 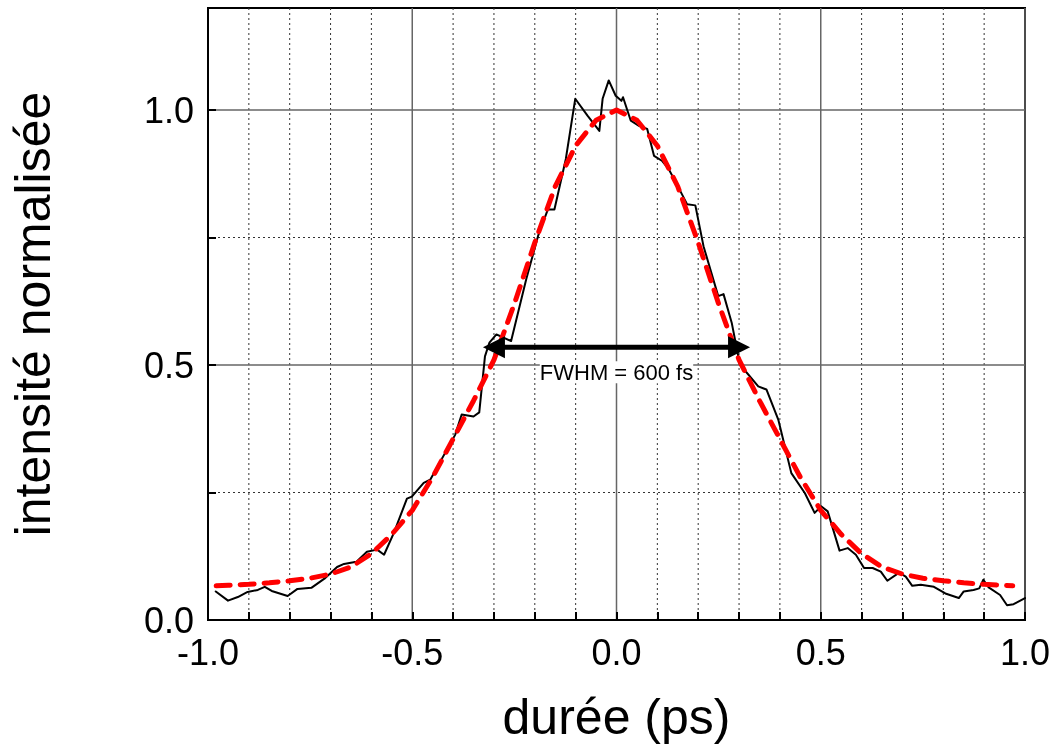 What do you see at coordinates (1025, 652) in the screenshot?
I see `x-tick-label: 1.0` at bounding box center [1025, 652].